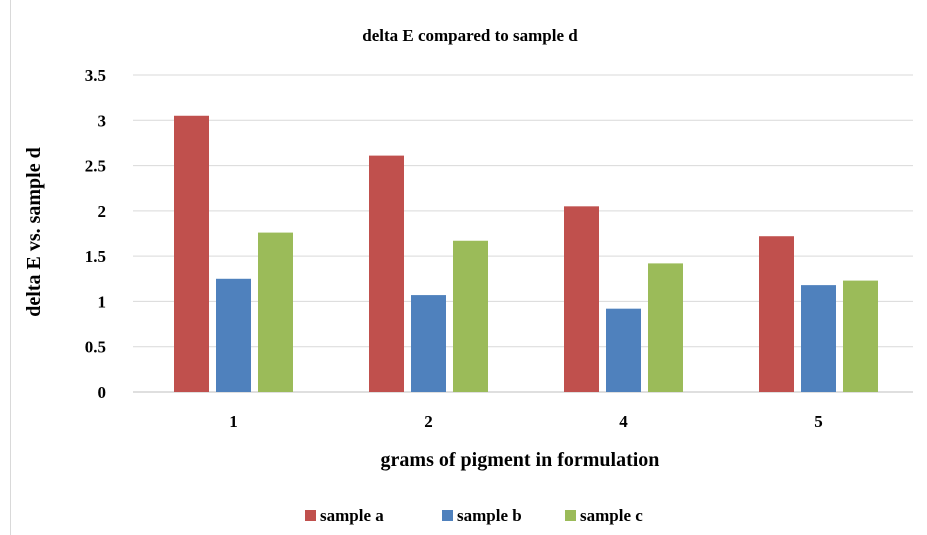  What do you see at coordinates (233, 421) in the screenshot?
I see `x-tick-label: 1` at bounding box center [233, 421].